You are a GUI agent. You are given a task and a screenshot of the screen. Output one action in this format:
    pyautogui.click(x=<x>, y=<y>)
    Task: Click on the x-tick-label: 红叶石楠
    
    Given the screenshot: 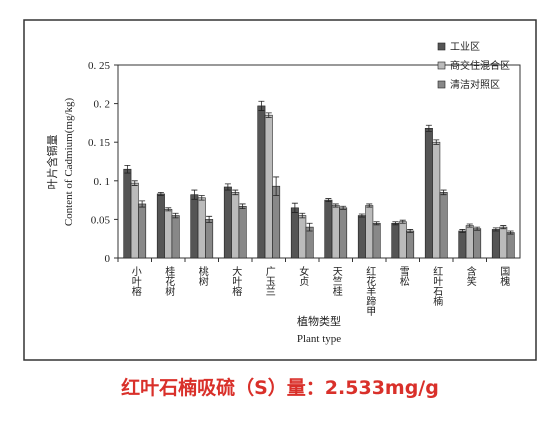 What is the action you would take?
    pyautogui.click(x=437, y=285)
    